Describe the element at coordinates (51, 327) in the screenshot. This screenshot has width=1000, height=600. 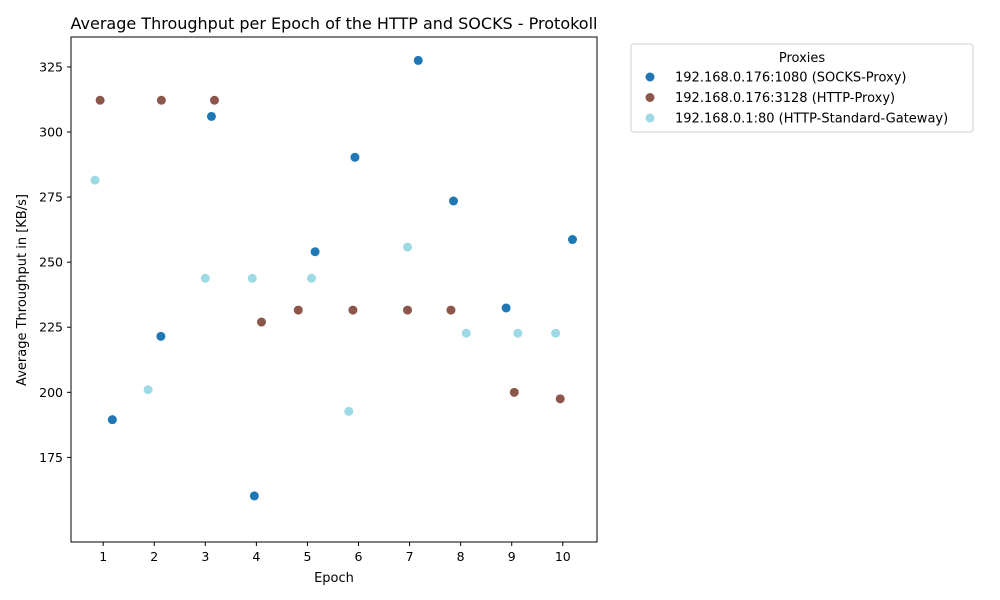
I see `y-tick-label: 225` at that location.